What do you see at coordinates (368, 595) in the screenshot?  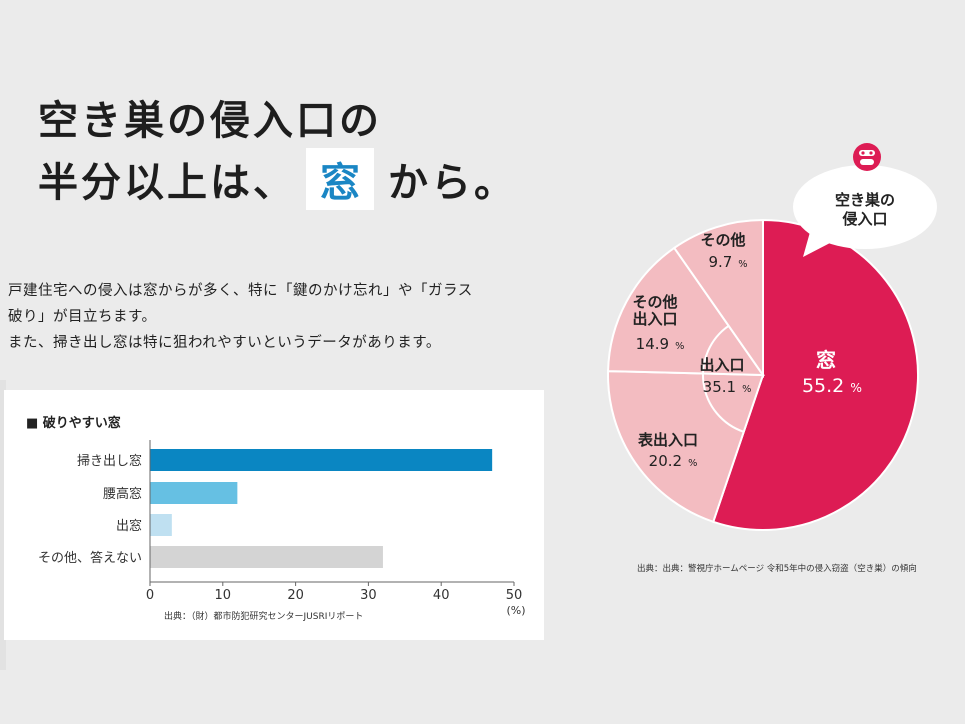 I see `x-tick-label: 30` at bounding box center [368, 595].